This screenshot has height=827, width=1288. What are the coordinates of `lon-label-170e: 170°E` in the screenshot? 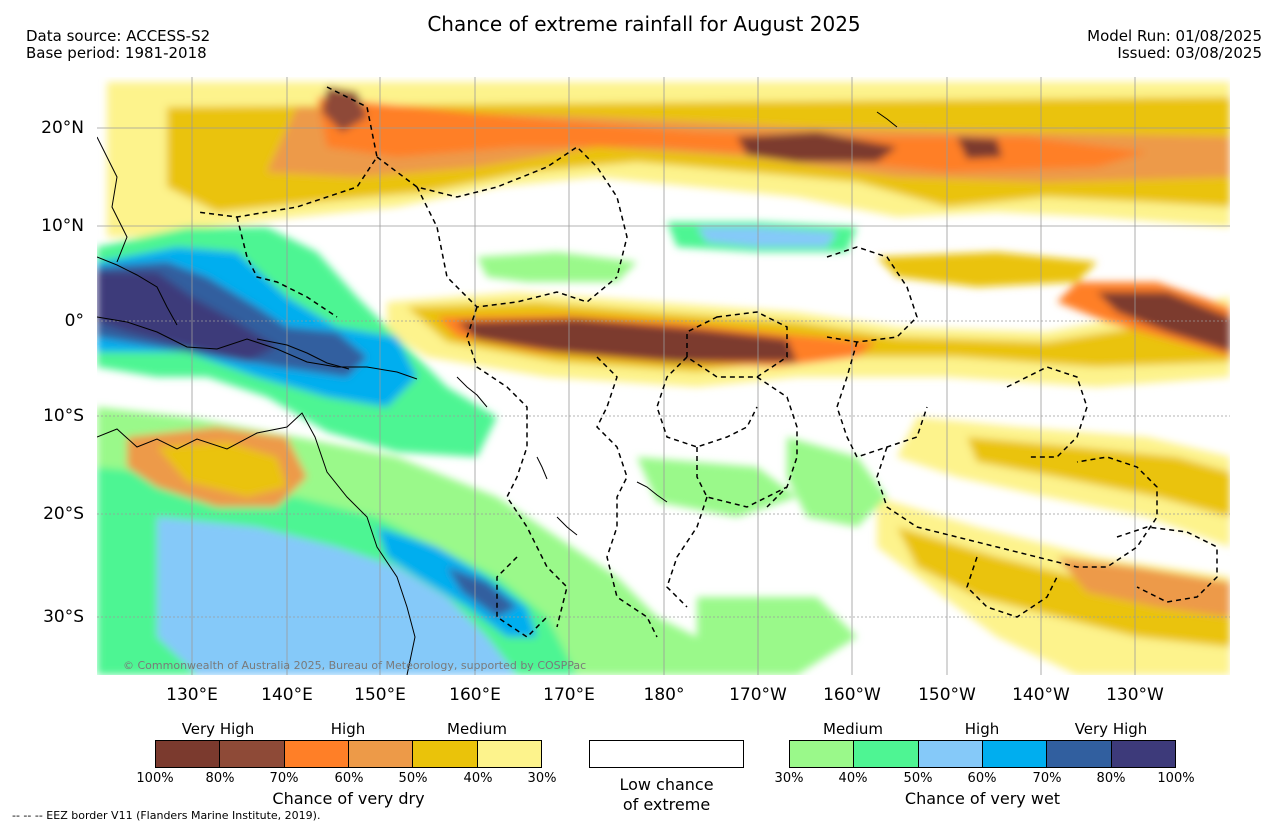 It's located at (569, 695).